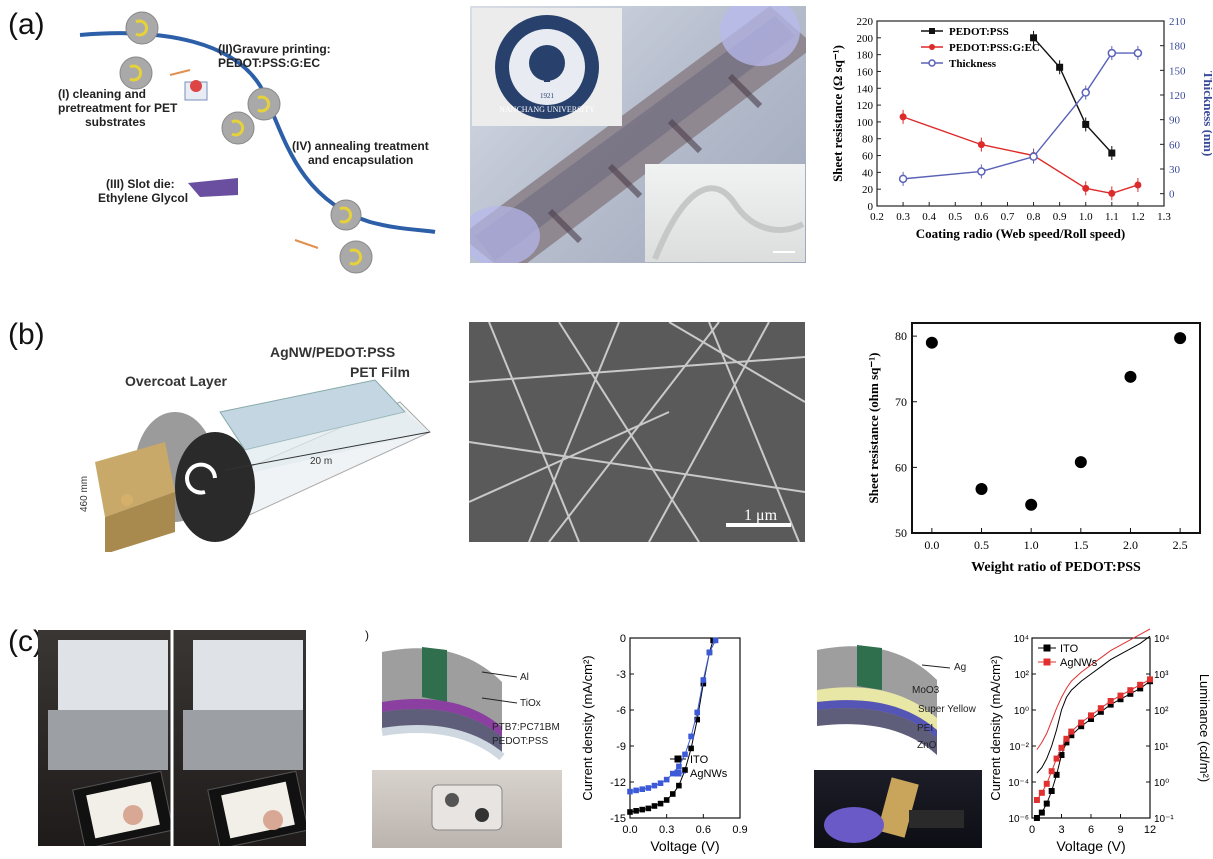 The height and width of the screenshot is (859, 1213). I want to click on a-legend-label-1: PEDOT:PSS:G:EC, so click(994, 48).